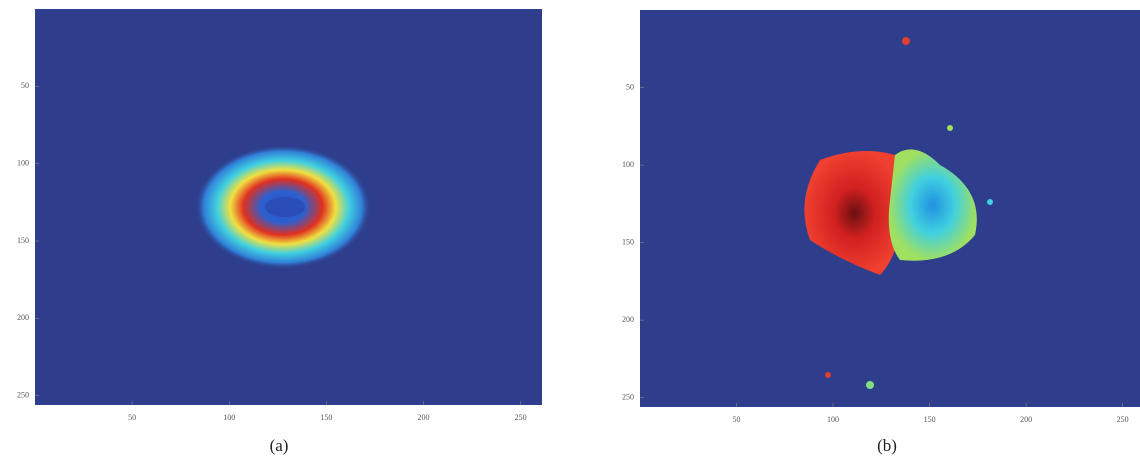 This screenshot has height=462, width=1140. Describe the element at coordinates (279, 445) in the screenshot. I see `caption: (a)` at that location.